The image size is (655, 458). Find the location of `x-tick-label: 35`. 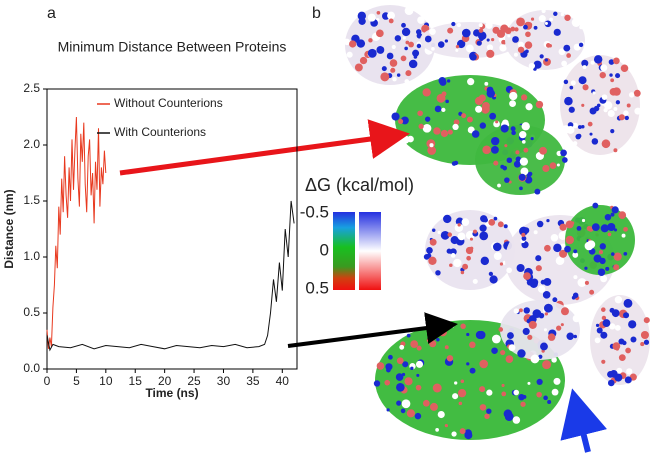

x-tick-label: 35 is located at coordinates (253, 381).